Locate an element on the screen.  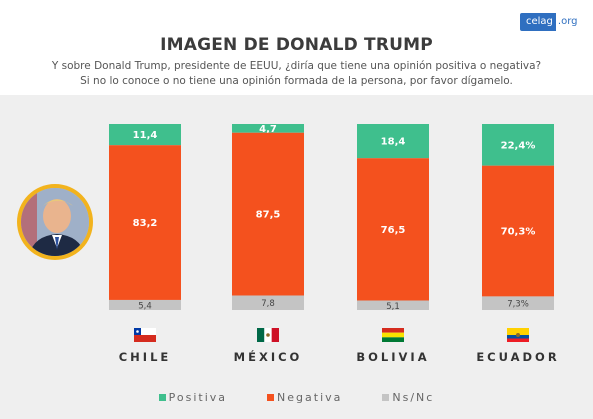
data-label-nsnc-1: 5,4 is located at coordinates (145, 306).